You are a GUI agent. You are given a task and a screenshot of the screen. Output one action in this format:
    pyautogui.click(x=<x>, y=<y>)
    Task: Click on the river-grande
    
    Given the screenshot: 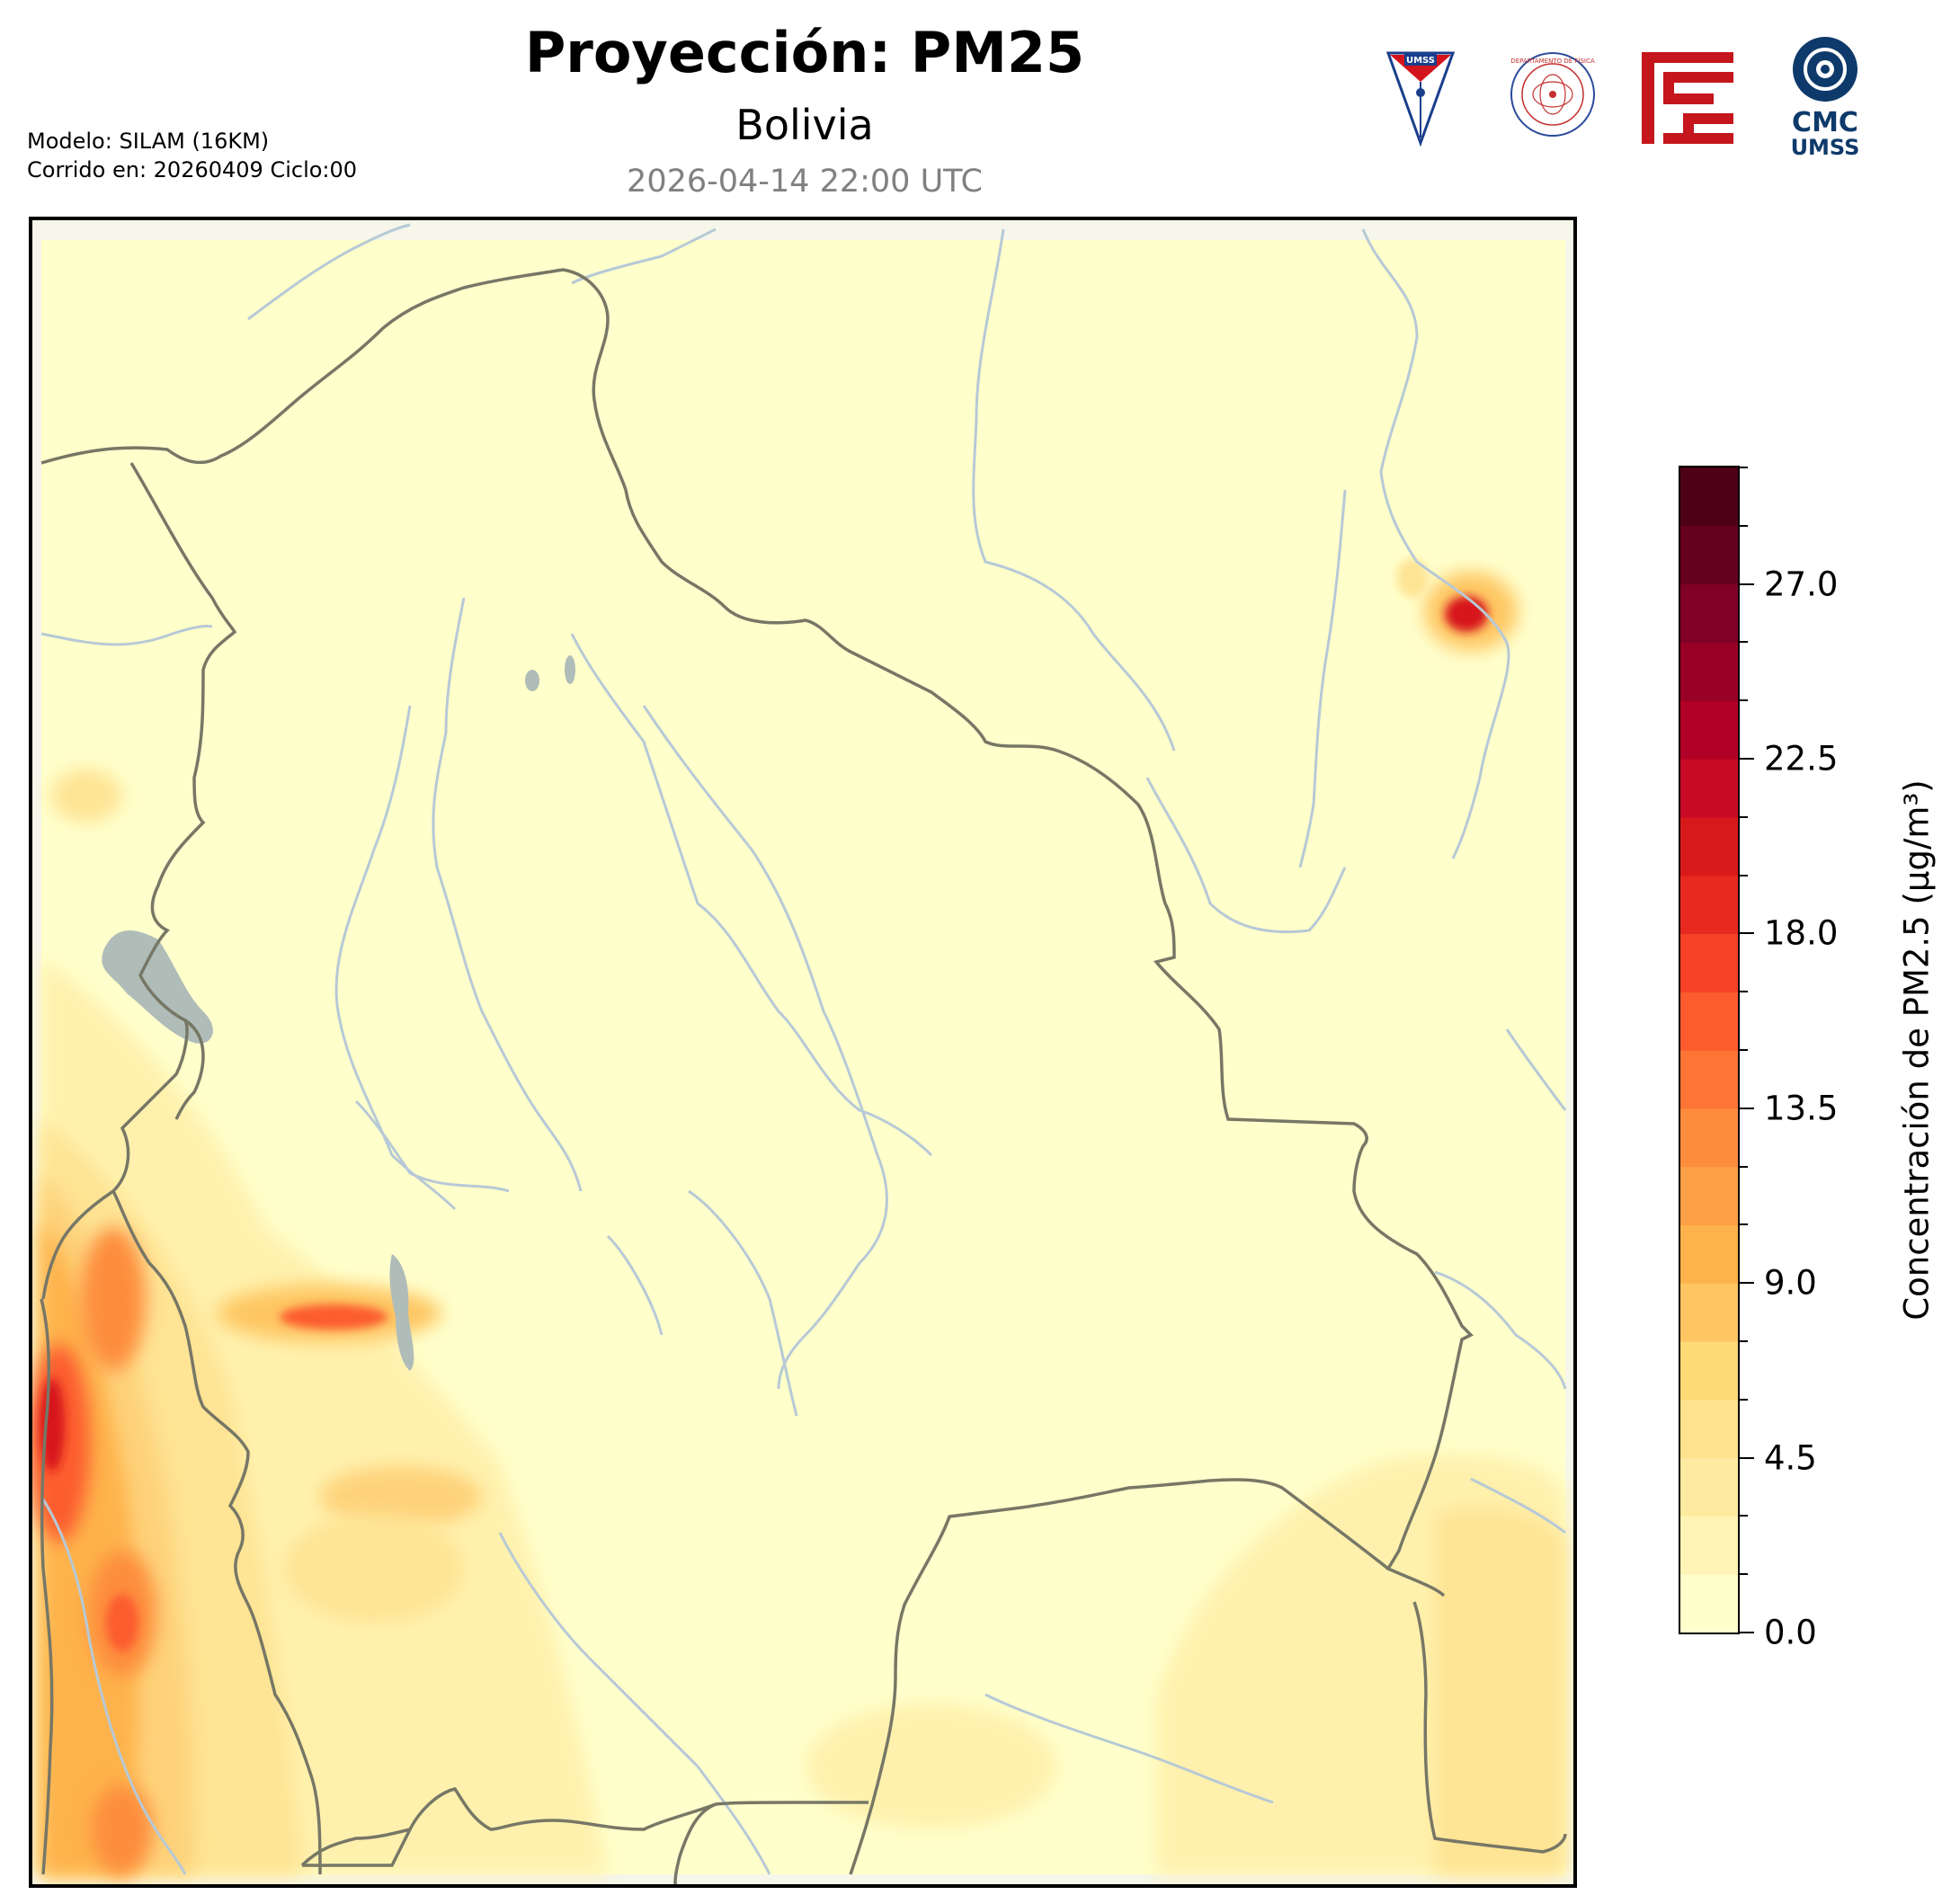 What is the action you would take?
    pyautogui.click(x=765, y=1047)
    